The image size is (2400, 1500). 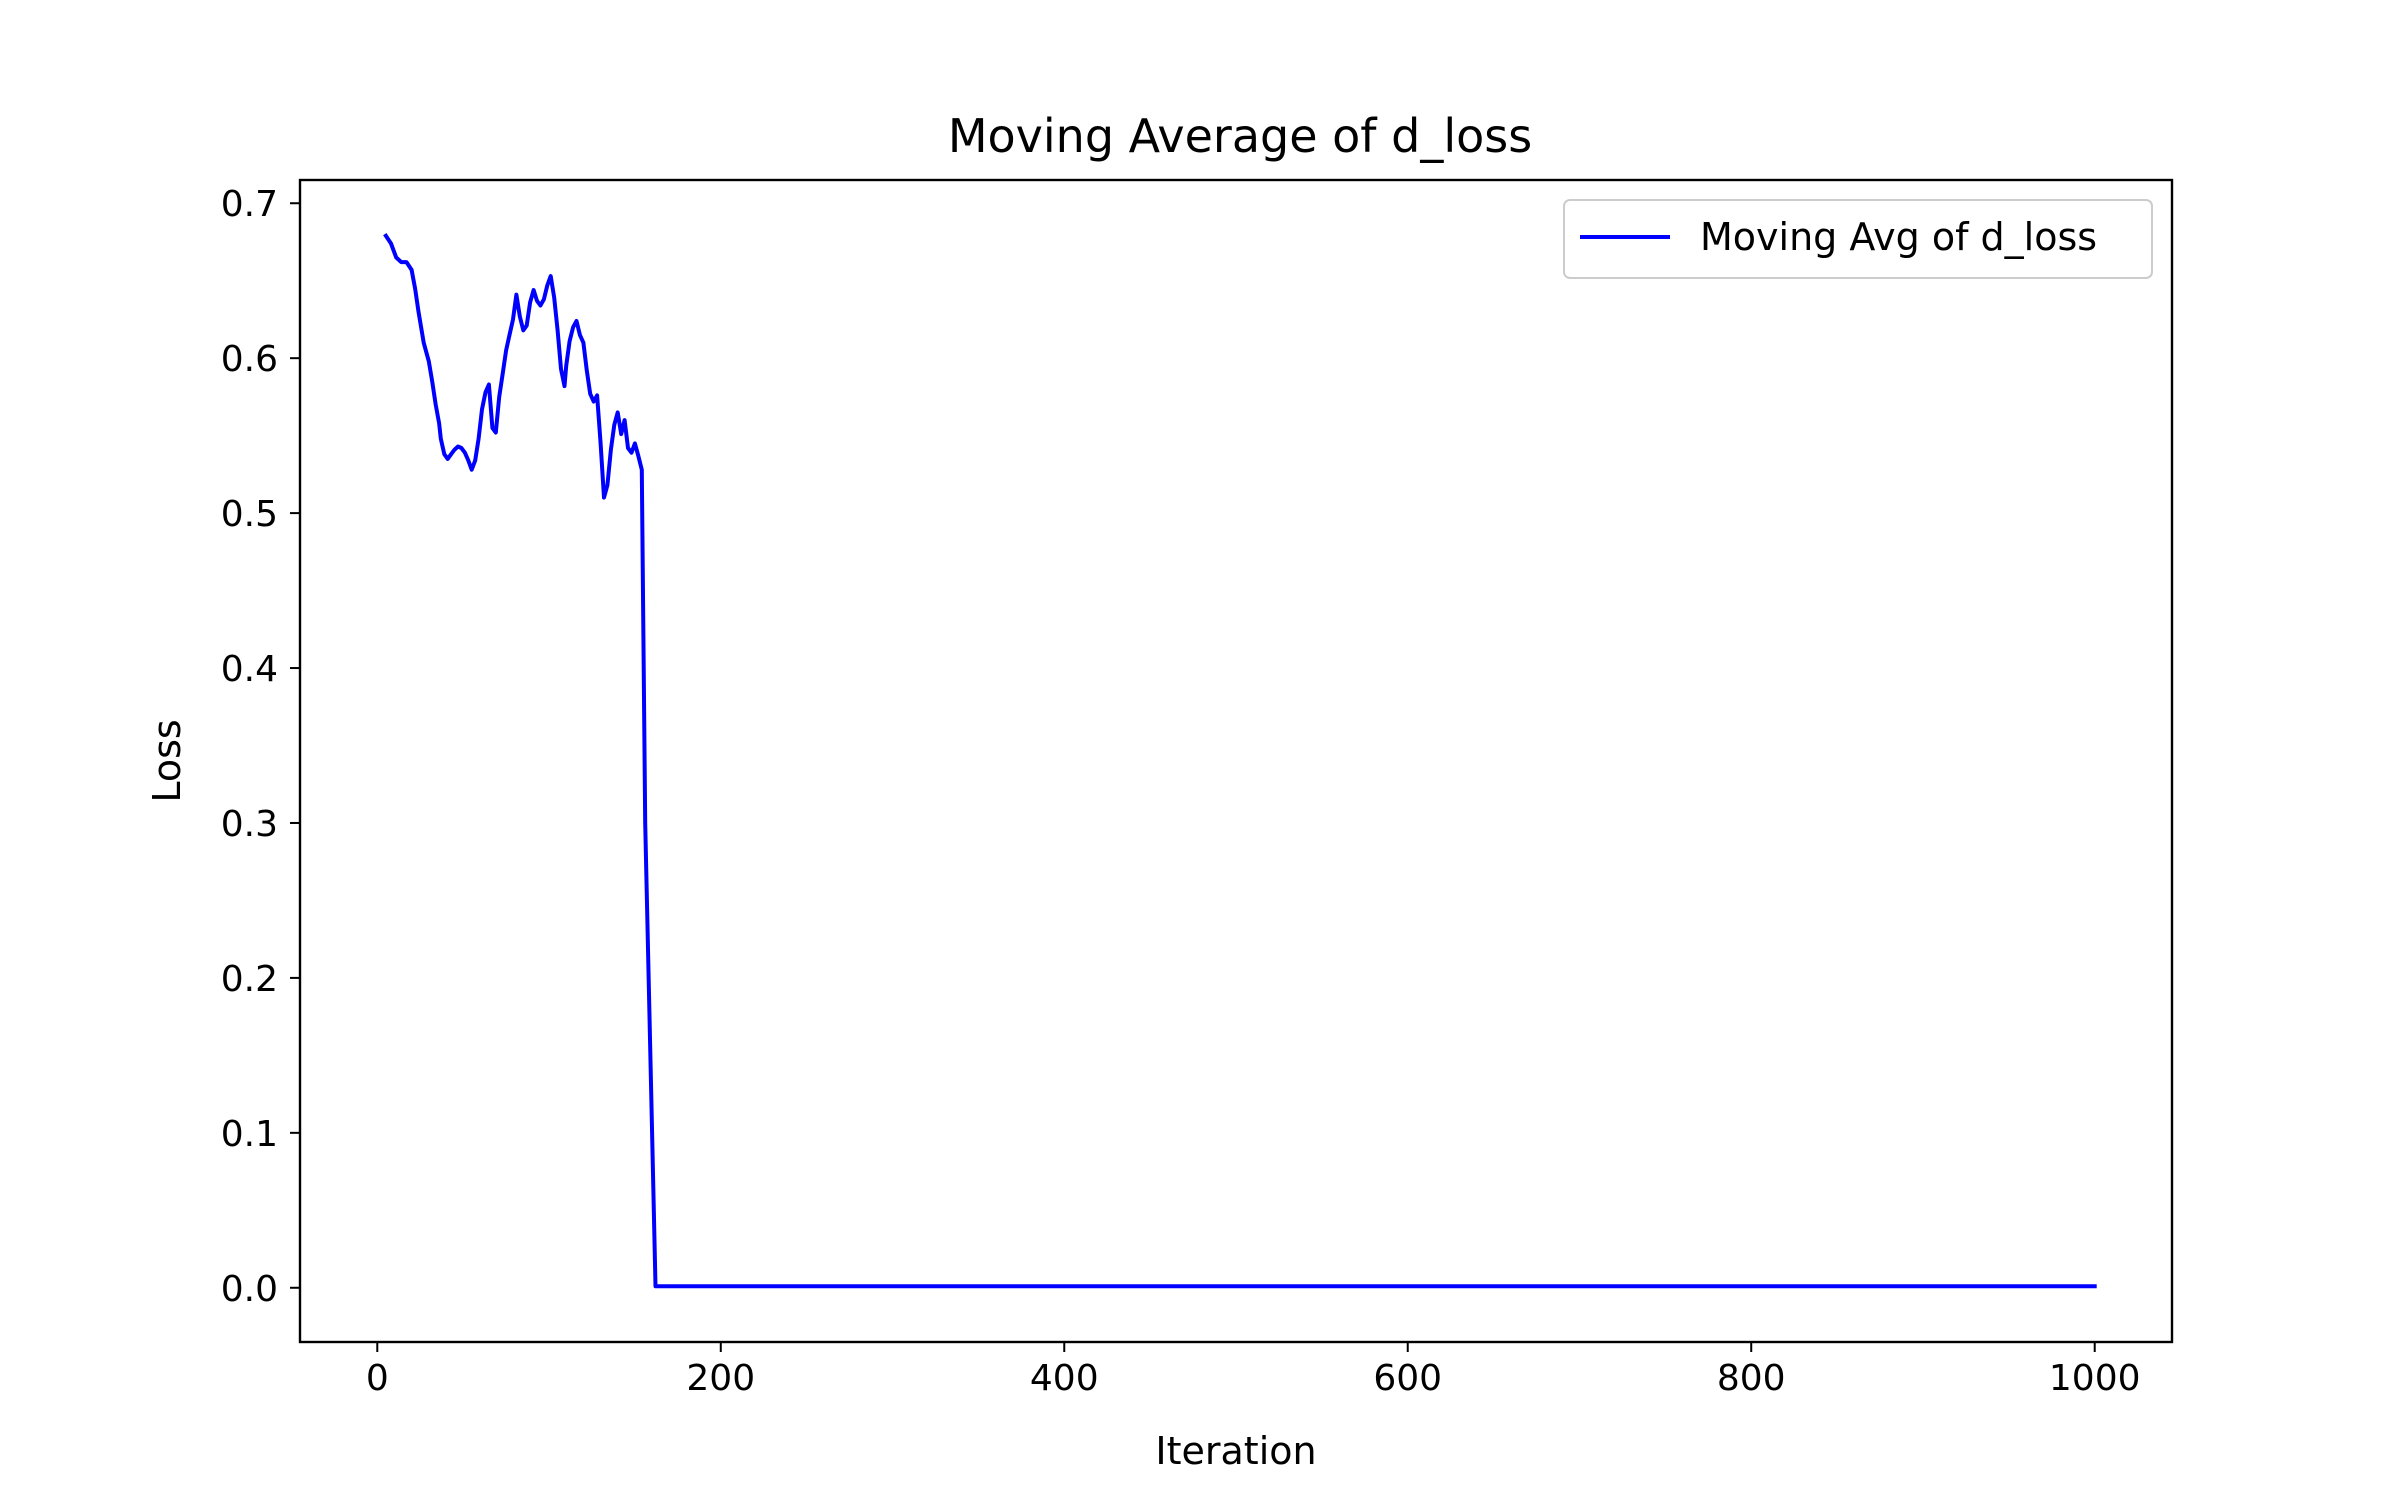 I want to click on y-tick-label: 0.0, so click(x=249, y=1289).